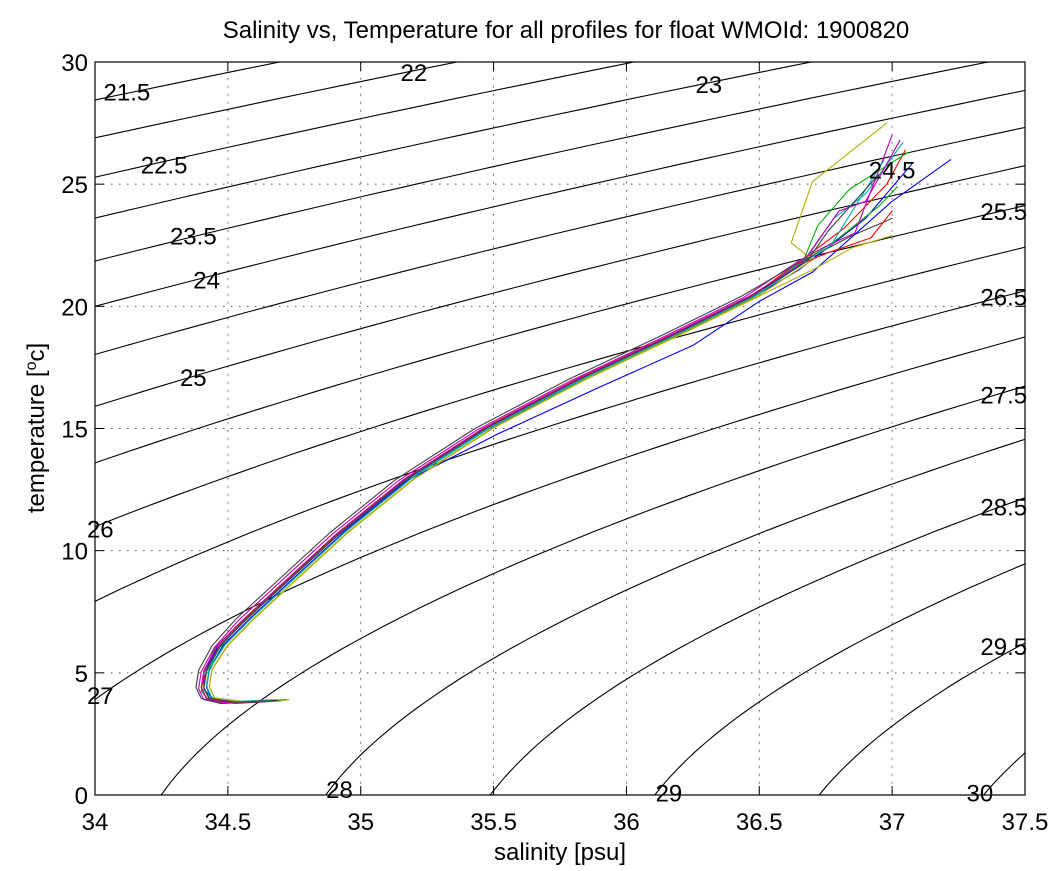 This screenshot has height=871, width=1060. What do you see at coordinates (31, 365) in the screenshot?
I see `y-axis-label-superscript: o` at bounding box center [31, 365].